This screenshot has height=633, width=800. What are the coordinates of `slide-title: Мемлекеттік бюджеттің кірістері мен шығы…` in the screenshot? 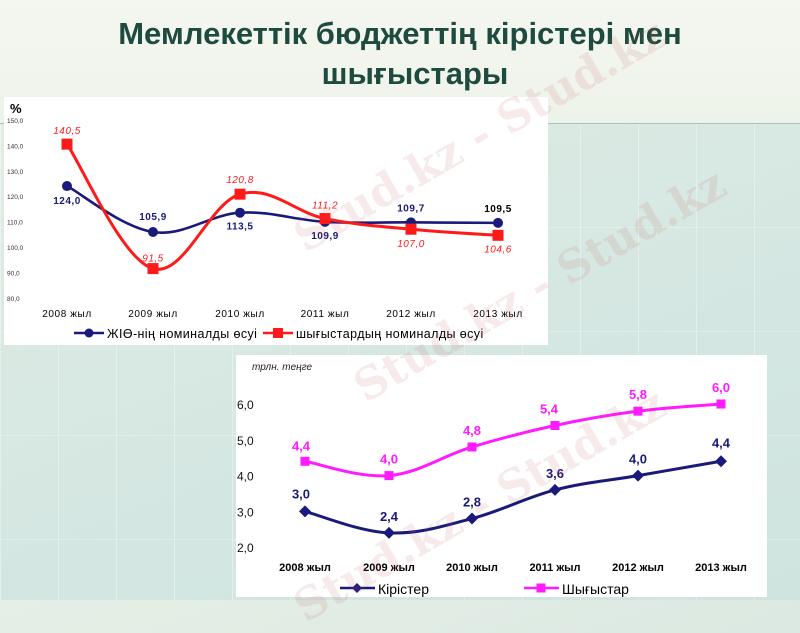 It's located at (400, 54).